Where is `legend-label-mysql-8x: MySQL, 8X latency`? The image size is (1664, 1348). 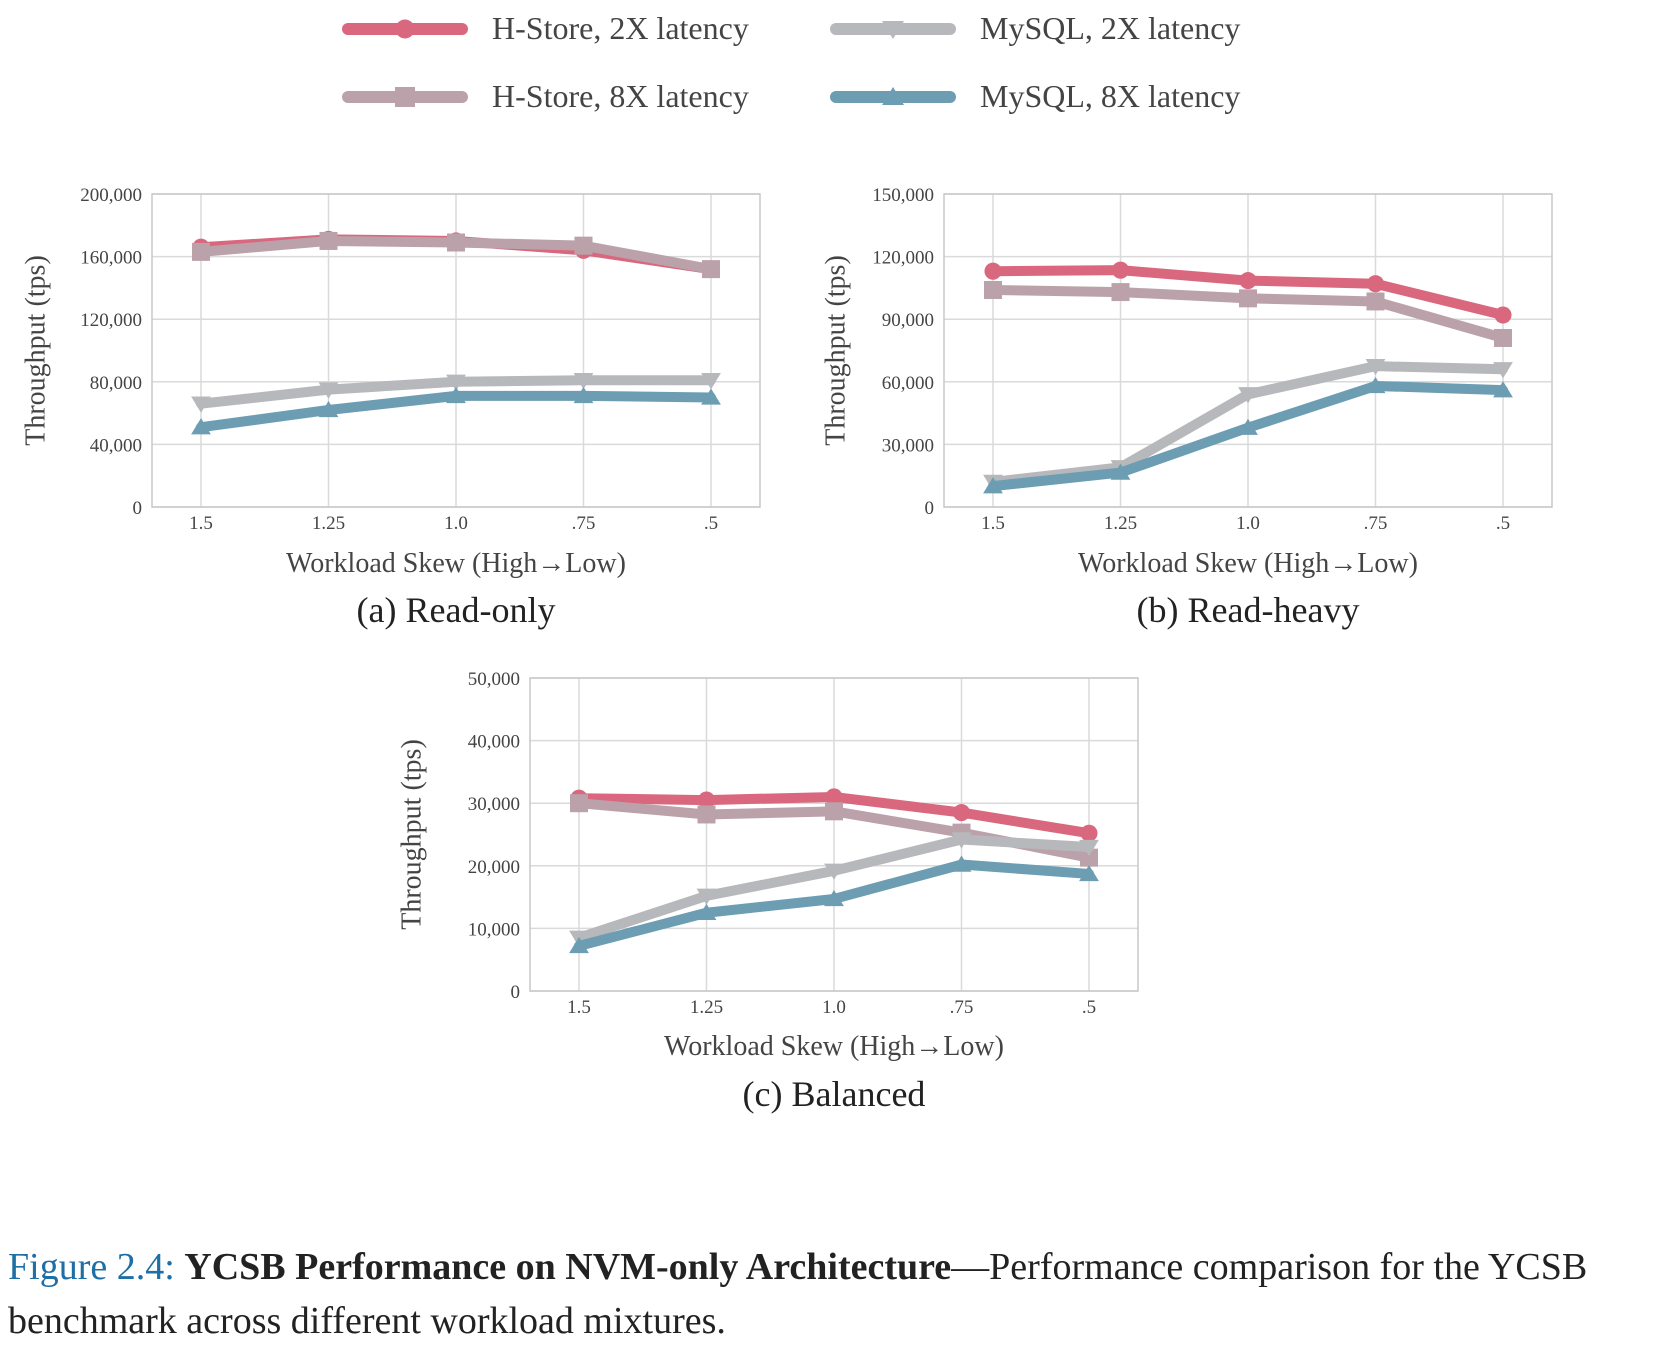
legend-label-mysql-8x: MySQL, 8X latency is located at coordinates (1110, 96).